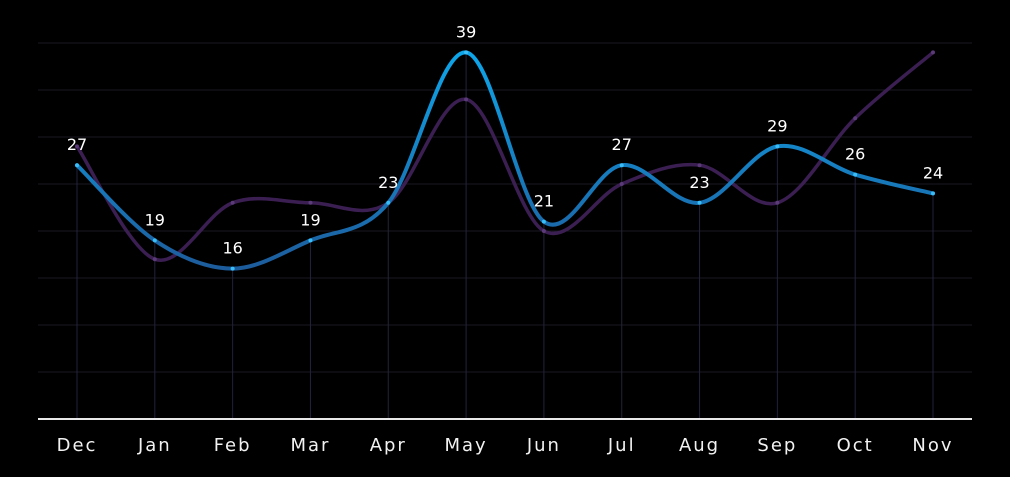  I want to click on x-tick-label: May, so click(465, 445).